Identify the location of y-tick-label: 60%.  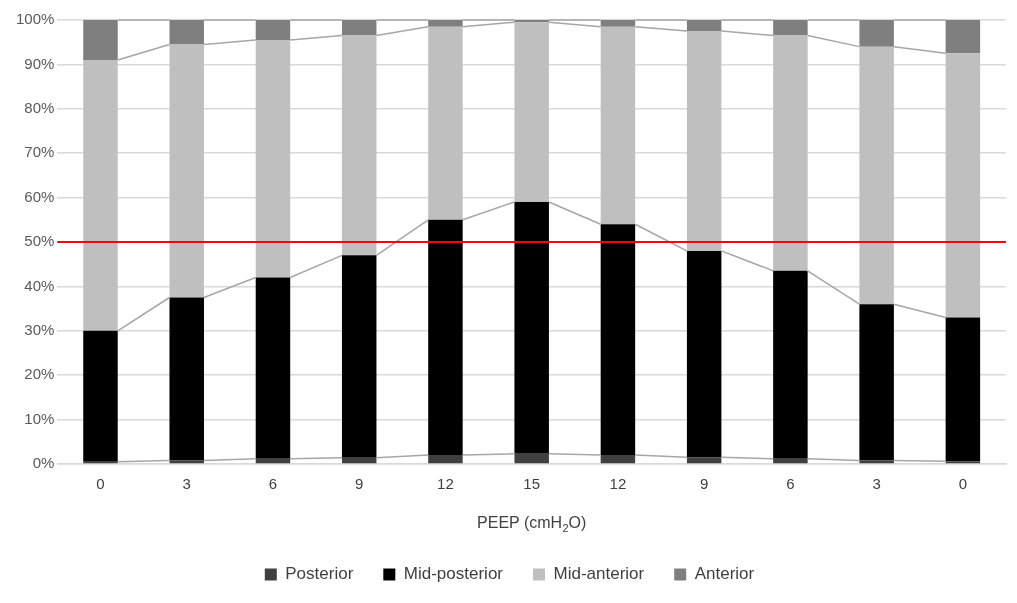
(39, 196).